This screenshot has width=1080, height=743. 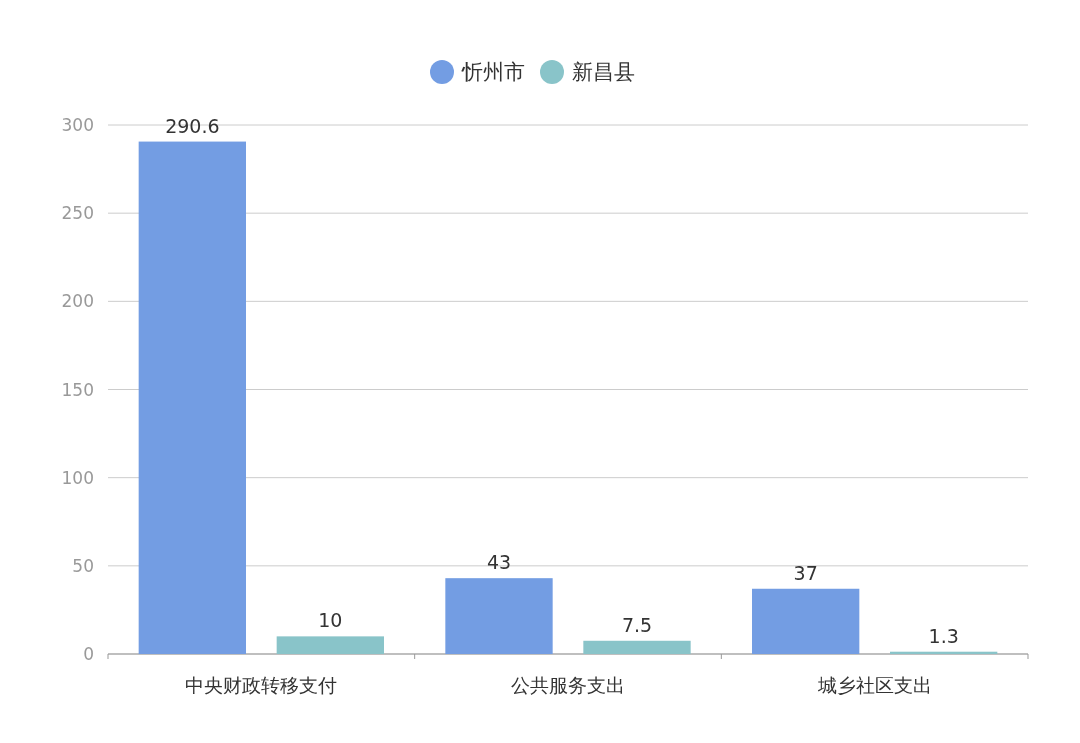 I want to click on y-tick-label: 50, so click(x=83, y=565).